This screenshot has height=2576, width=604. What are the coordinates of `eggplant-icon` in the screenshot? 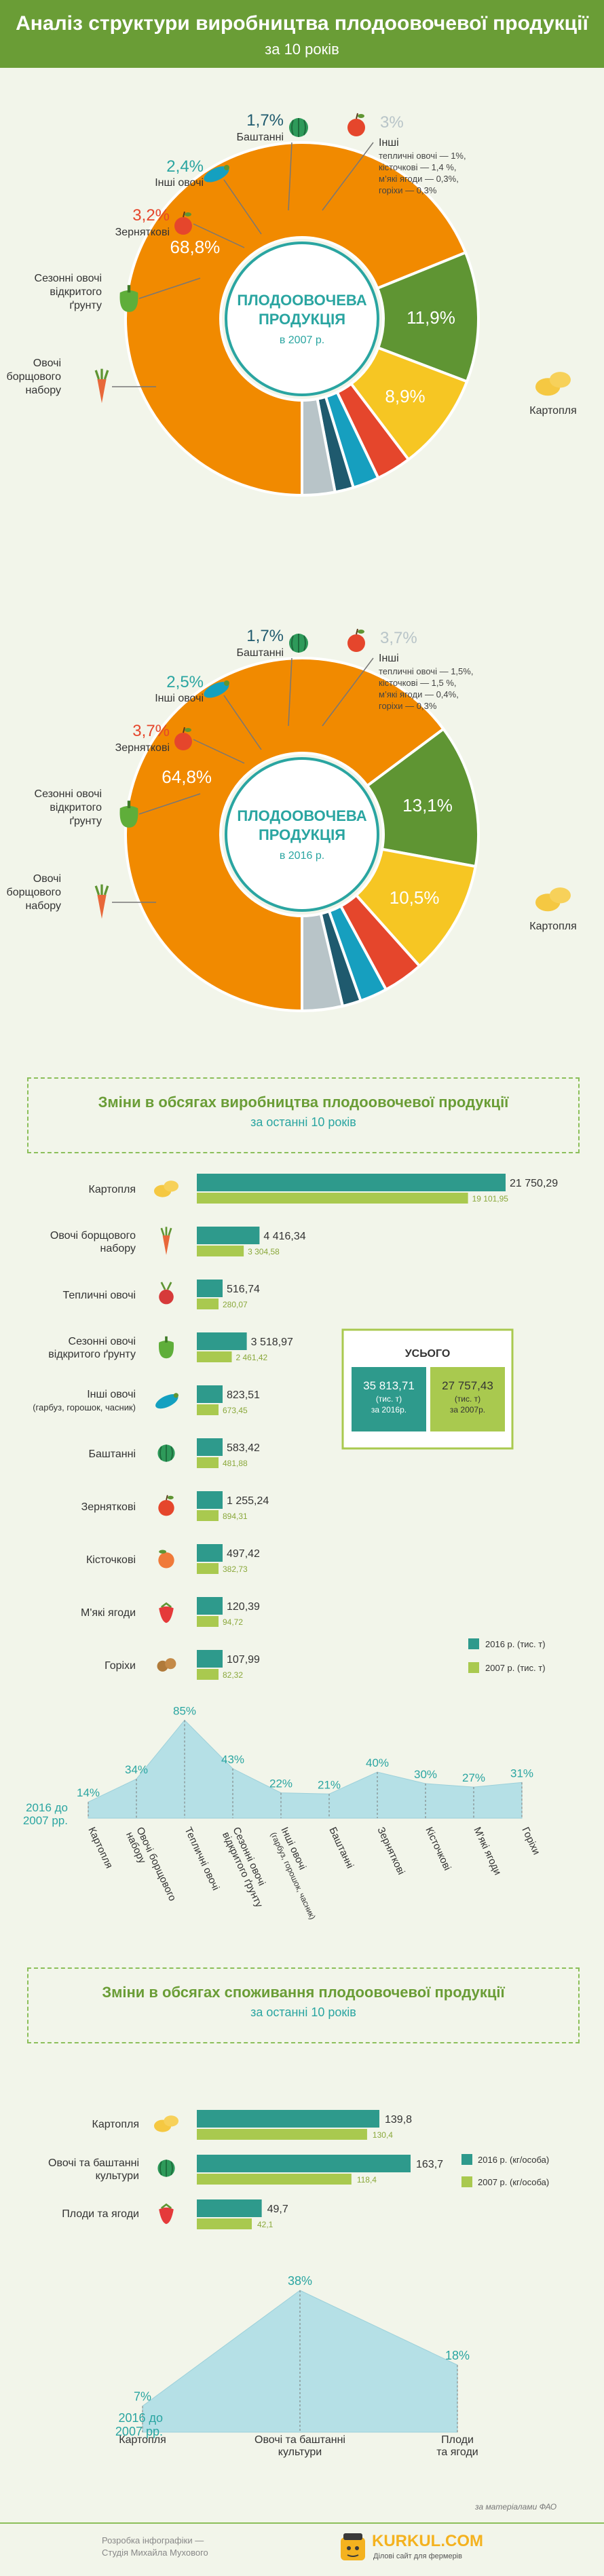 It's located at (166, 1401).